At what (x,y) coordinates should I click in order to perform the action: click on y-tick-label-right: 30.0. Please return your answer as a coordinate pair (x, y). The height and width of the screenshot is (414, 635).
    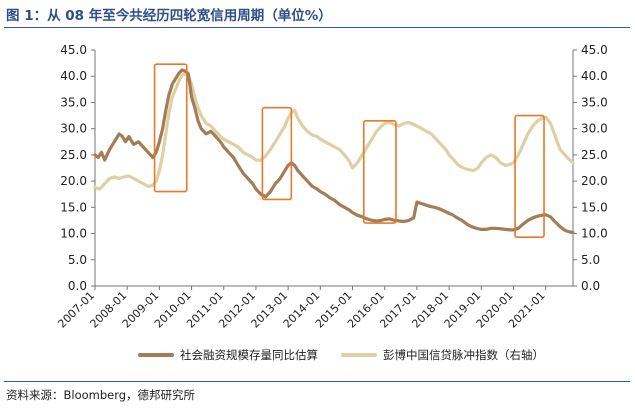
    Looking at the image, I should click on (594, 129).